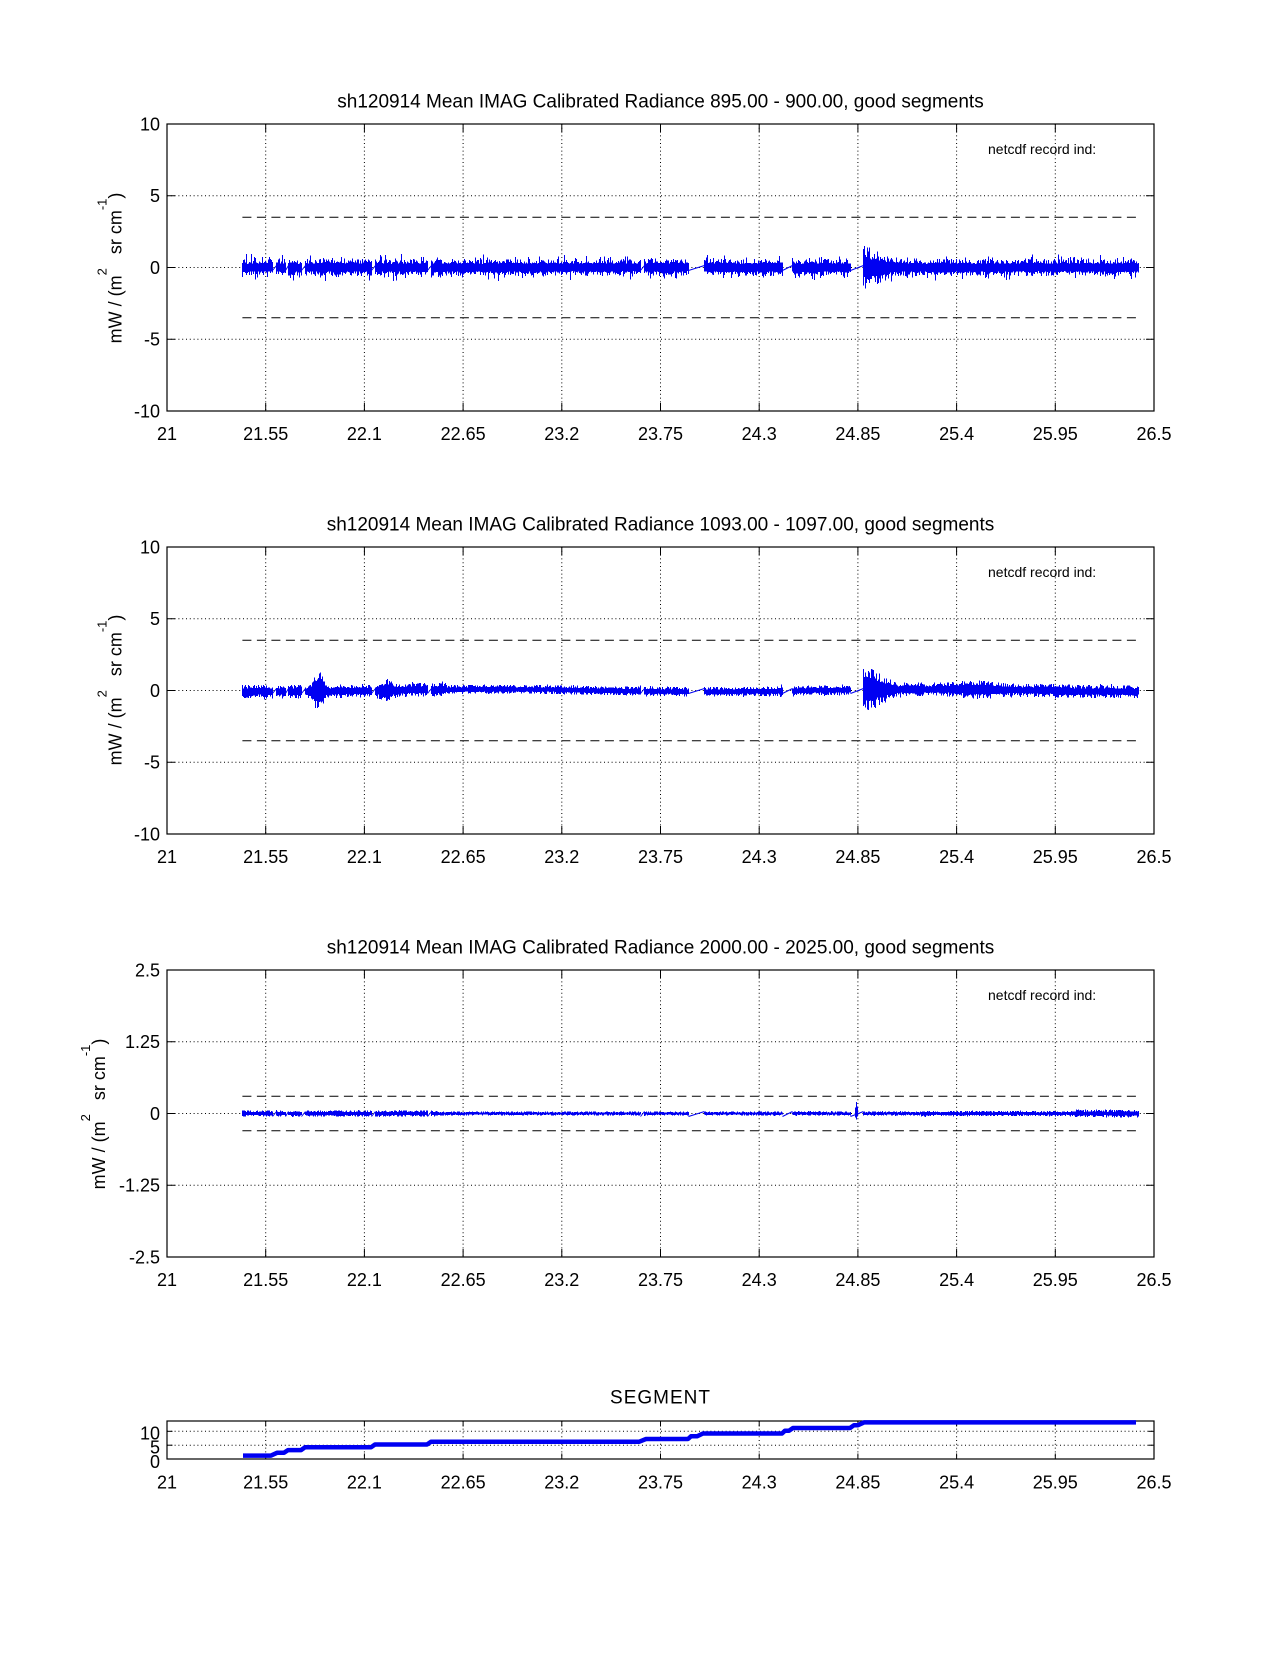 This screenshot has height=1655, width=1275. I want to click on svg-text: SEGMENT, so click(660, 1397).